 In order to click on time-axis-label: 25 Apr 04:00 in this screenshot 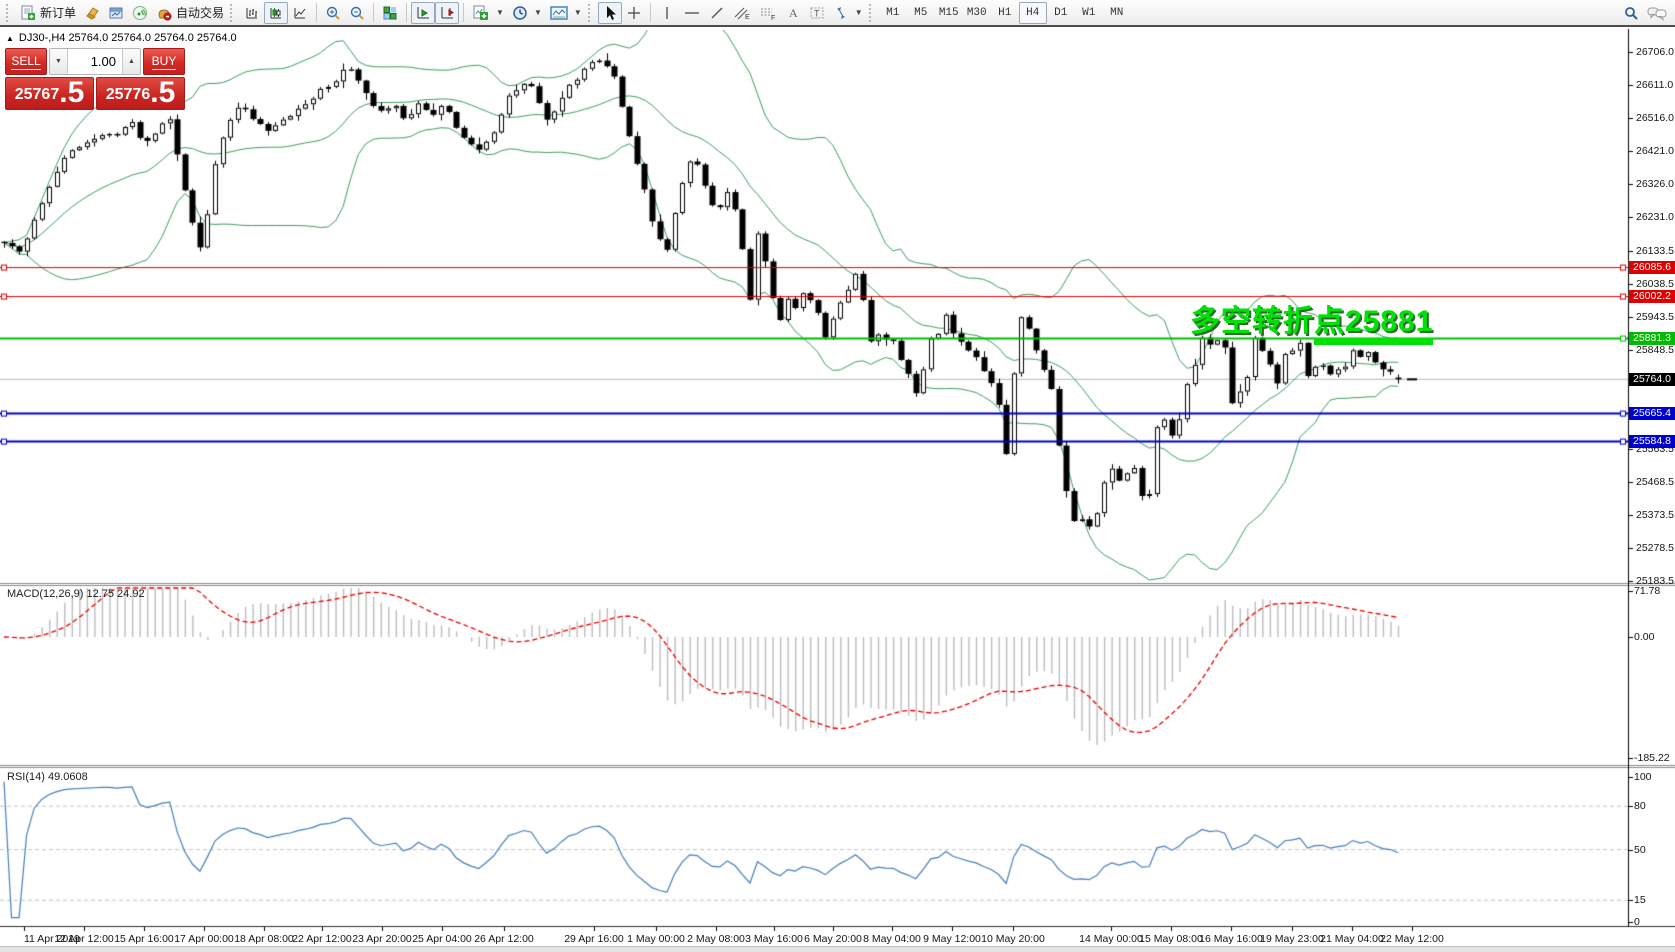, I will do `click(442, 939)`.